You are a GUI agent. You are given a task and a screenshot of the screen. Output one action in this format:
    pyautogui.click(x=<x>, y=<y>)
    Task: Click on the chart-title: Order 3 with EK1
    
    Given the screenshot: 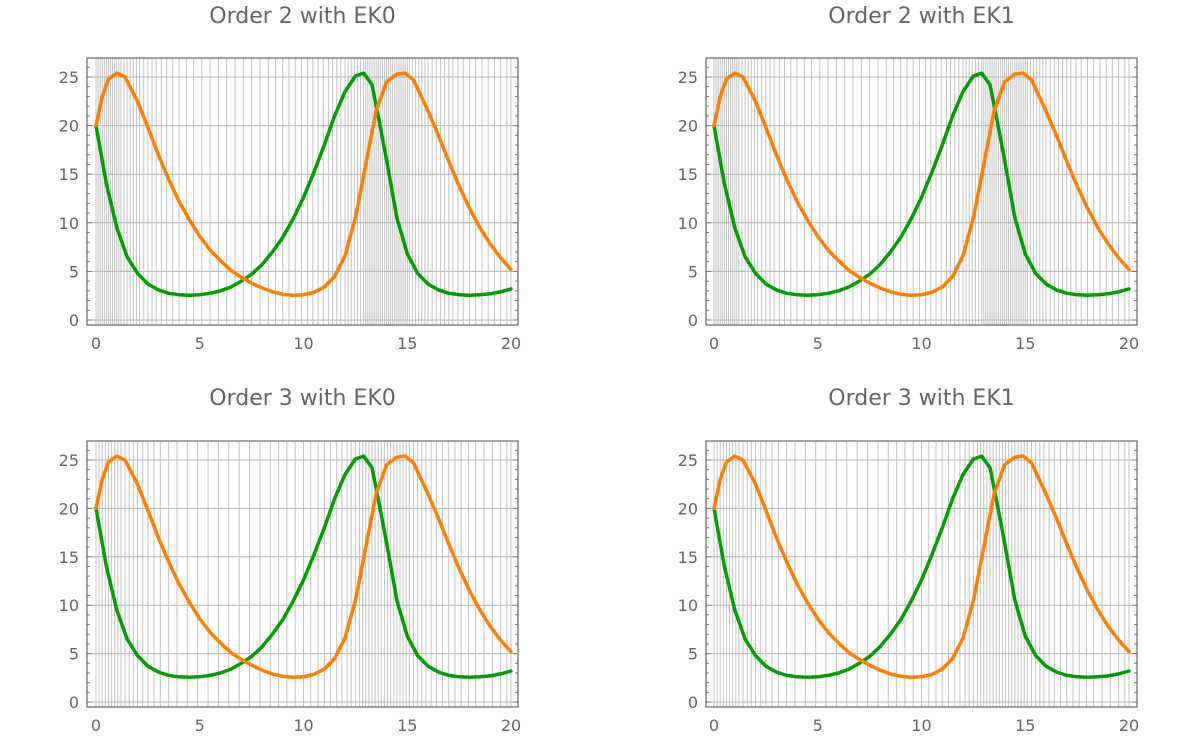 What is the action you would take?
    pyautogui.click(x=921, y=398)
    